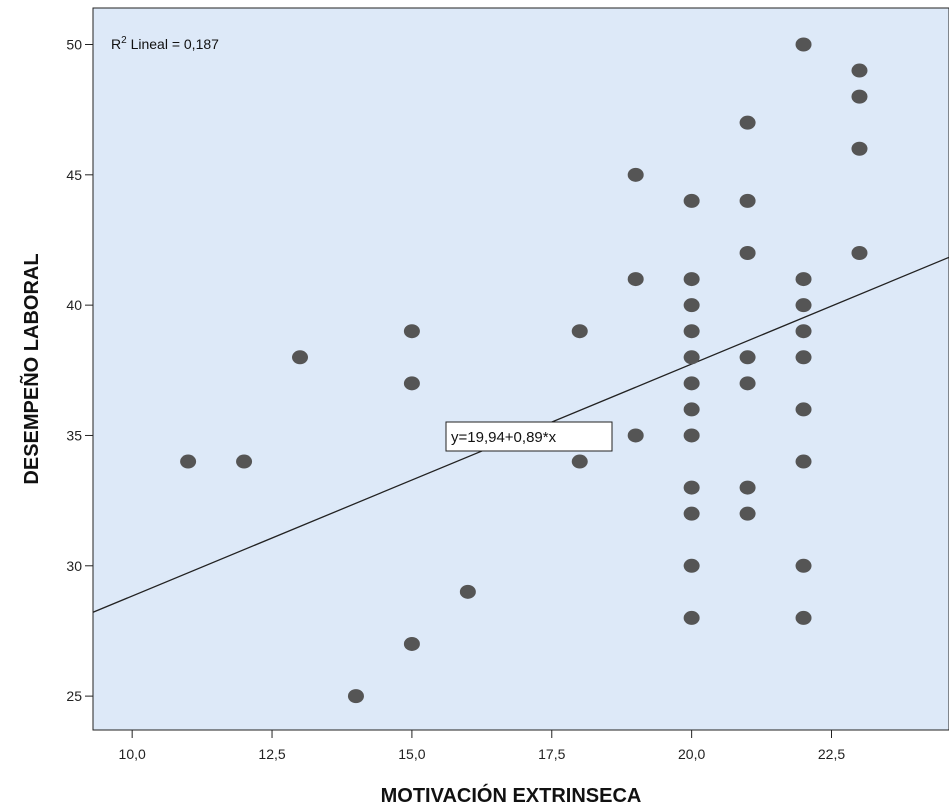 The width and height of the screenshot is (949, 810). I want to click on equation-box-border, so click(529, 436).